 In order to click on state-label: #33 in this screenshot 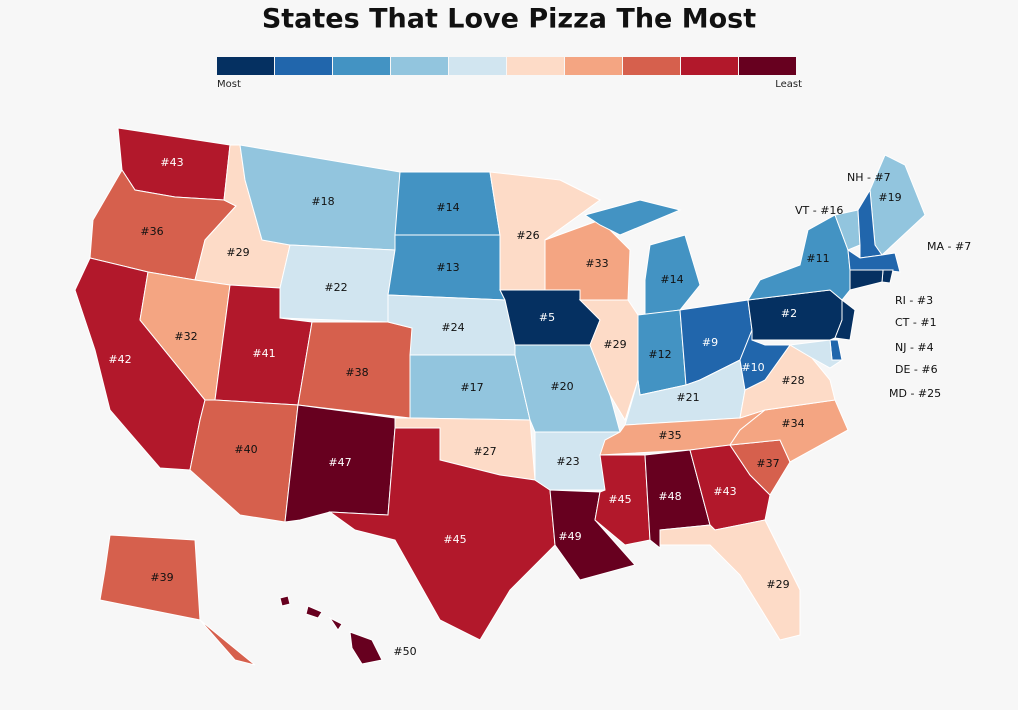, I will do `click(596, 263)`.